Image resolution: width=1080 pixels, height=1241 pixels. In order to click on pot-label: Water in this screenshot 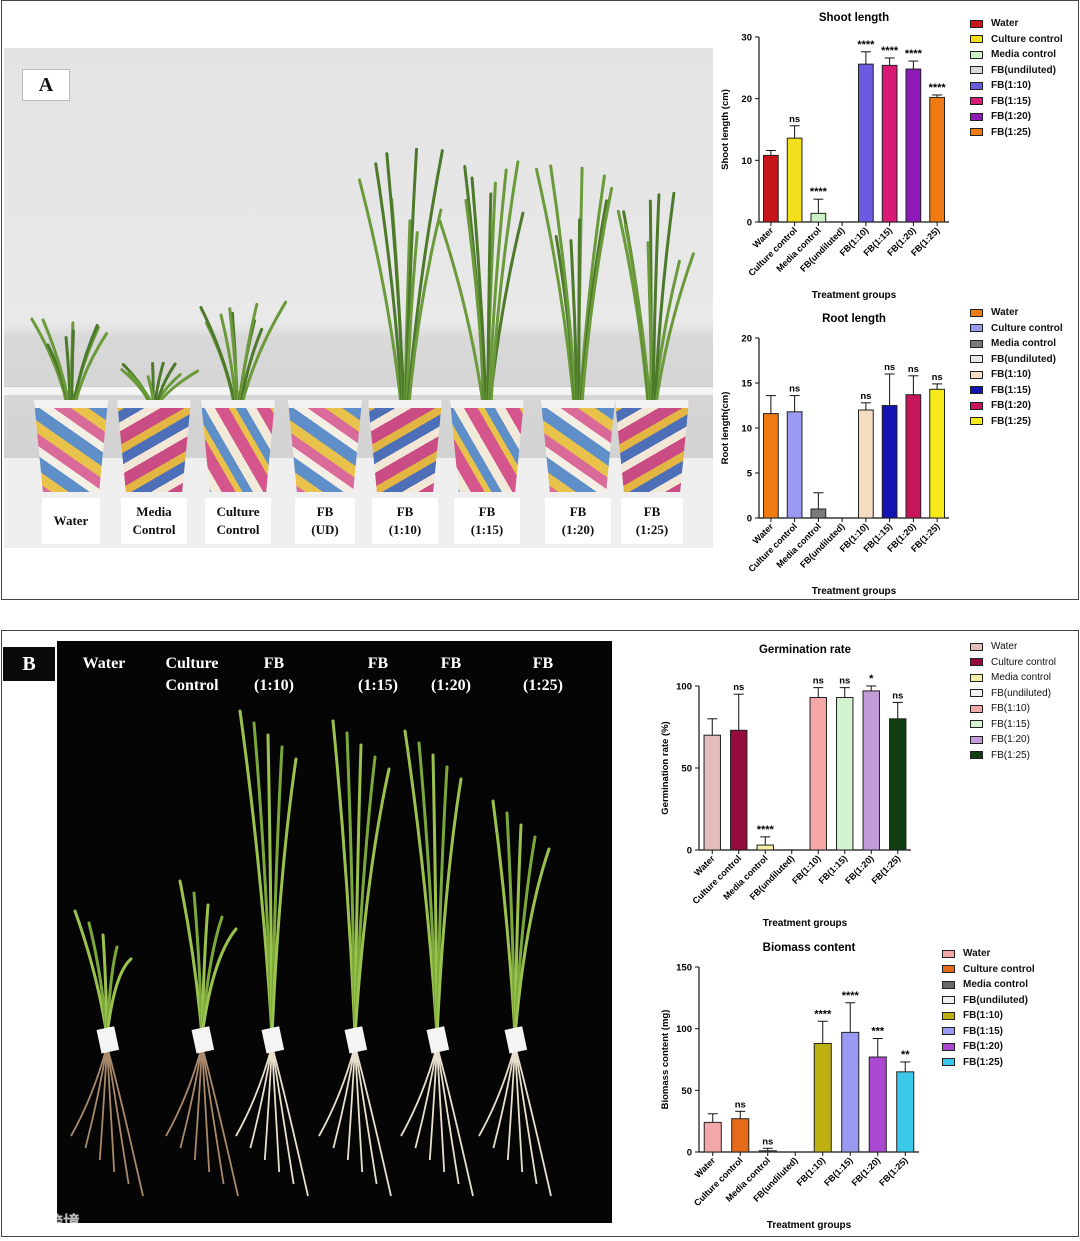, I will do `click(71, 521)`.